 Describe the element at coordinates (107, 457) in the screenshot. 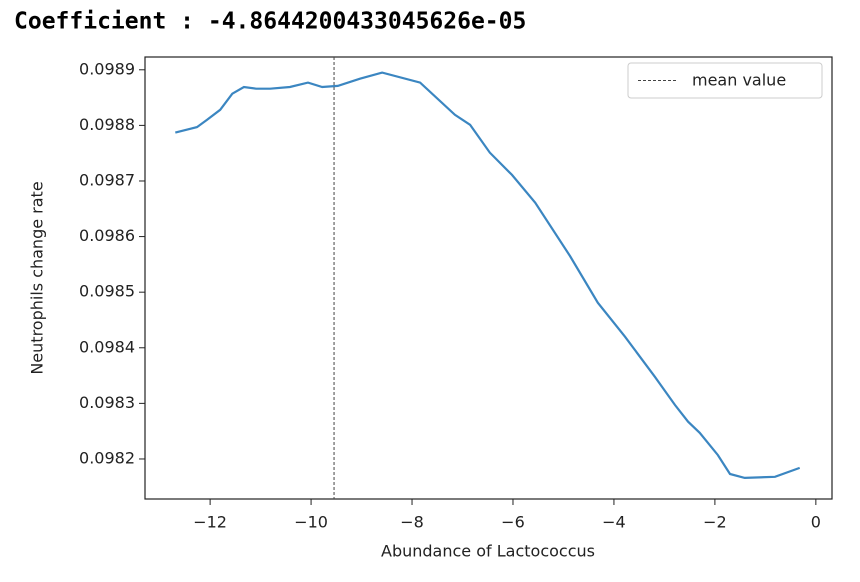

I see `y-tick-label: 0.0982` at that location.